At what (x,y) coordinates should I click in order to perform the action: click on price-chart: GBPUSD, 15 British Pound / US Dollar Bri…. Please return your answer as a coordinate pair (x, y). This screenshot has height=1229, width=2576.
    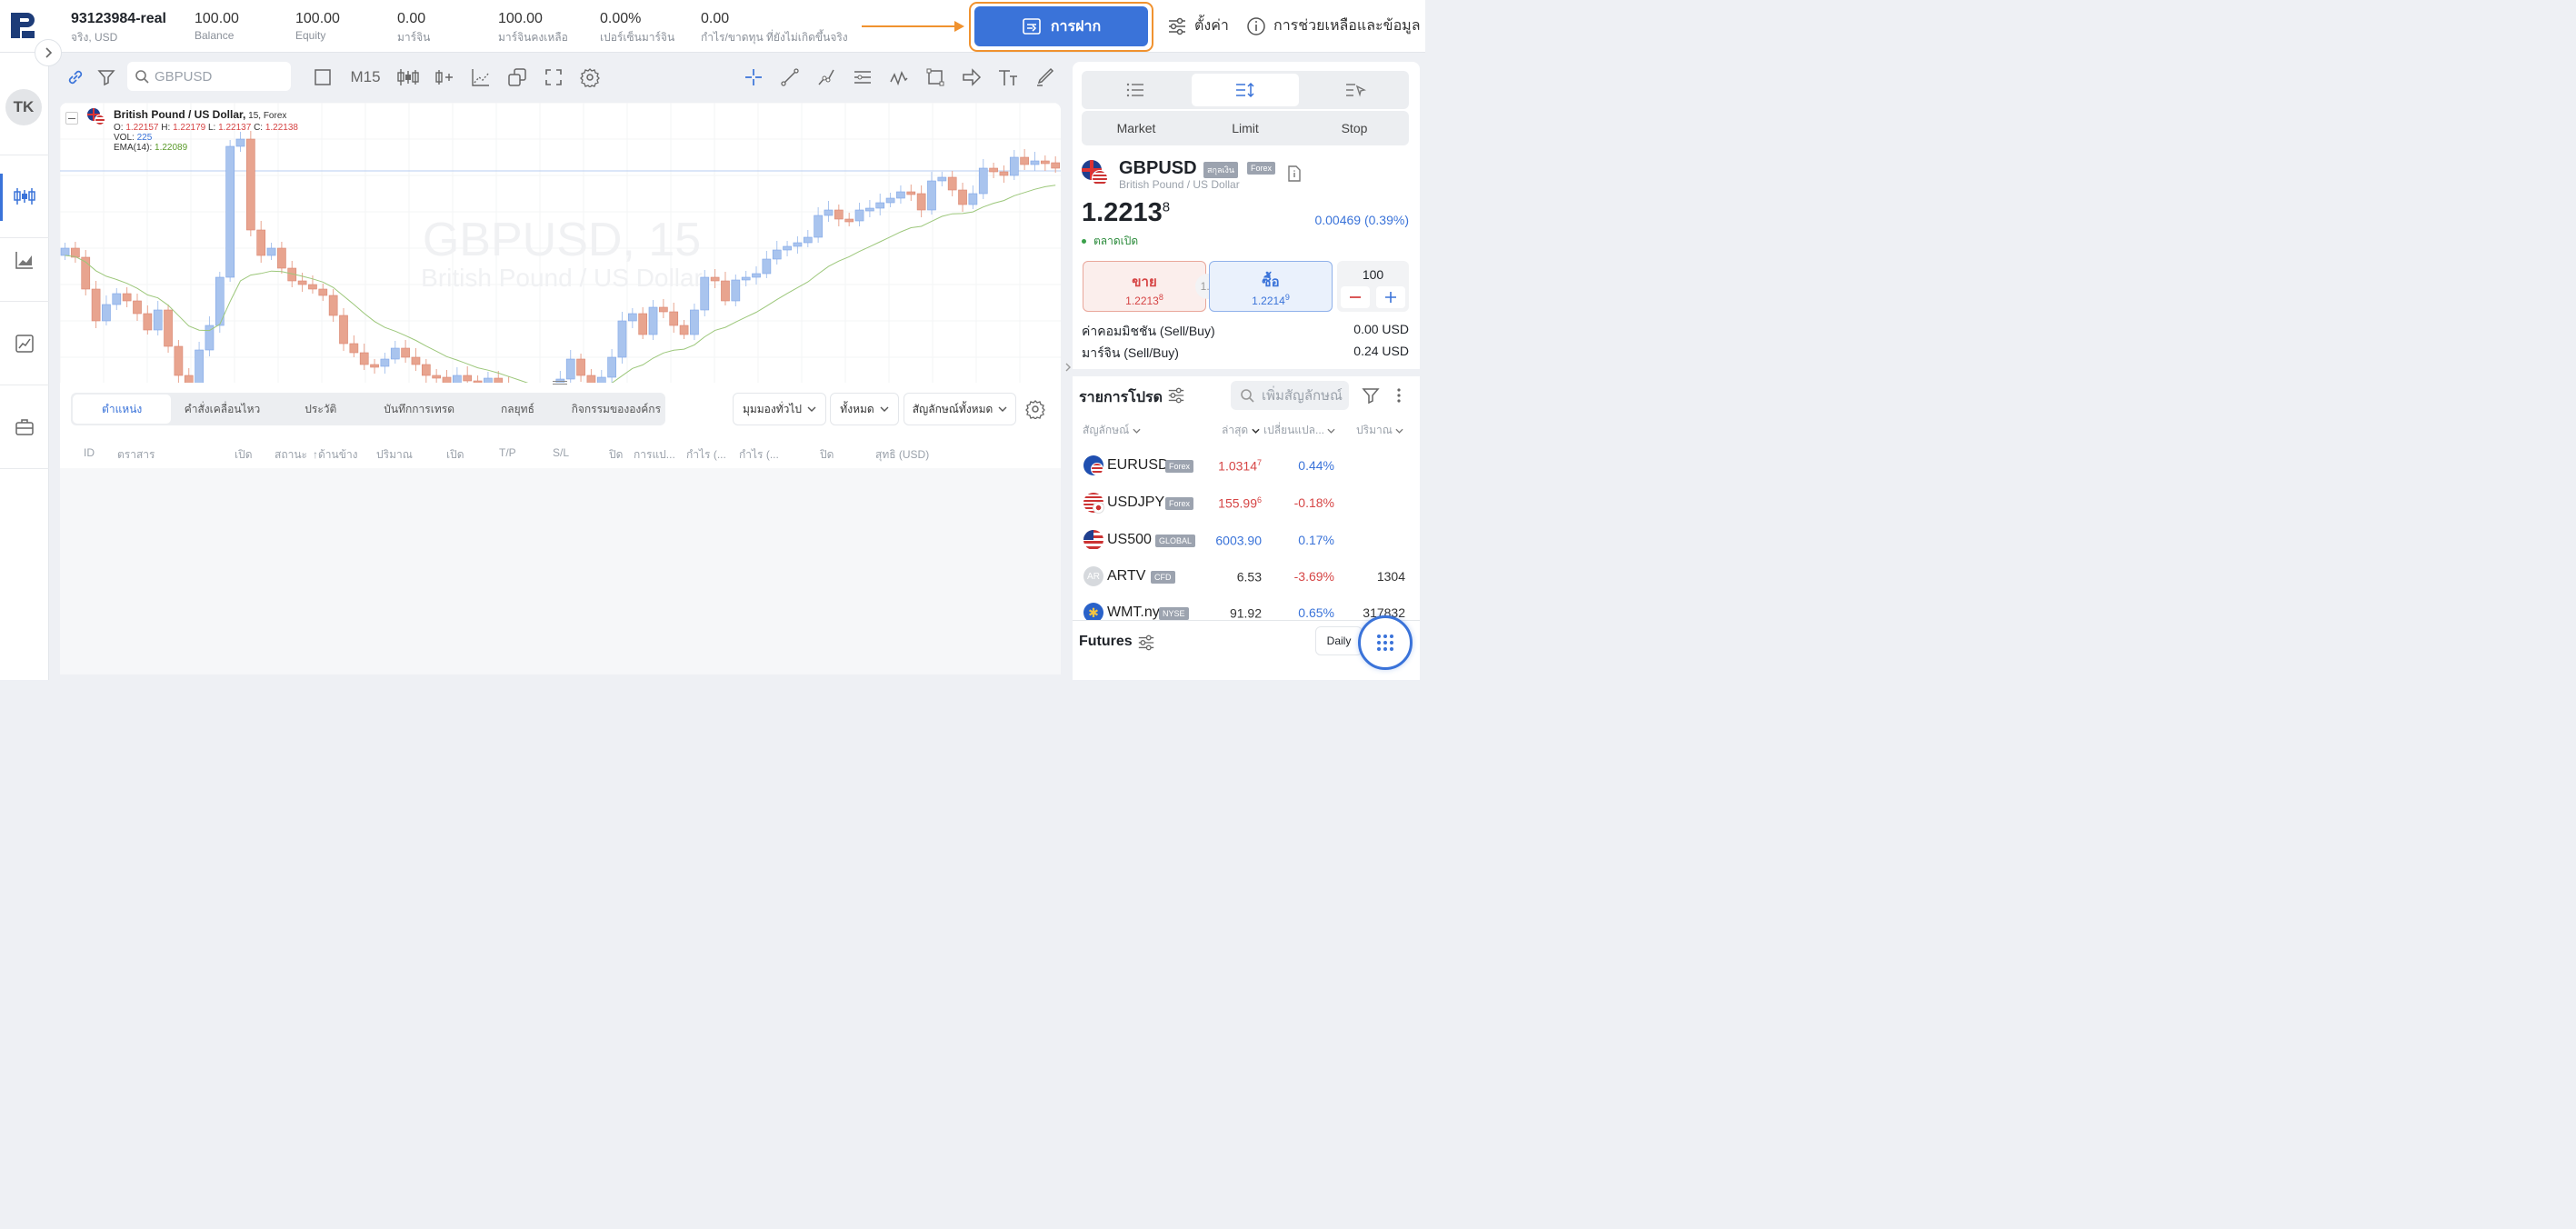
    Looking at the image, I should click on (560, 243).